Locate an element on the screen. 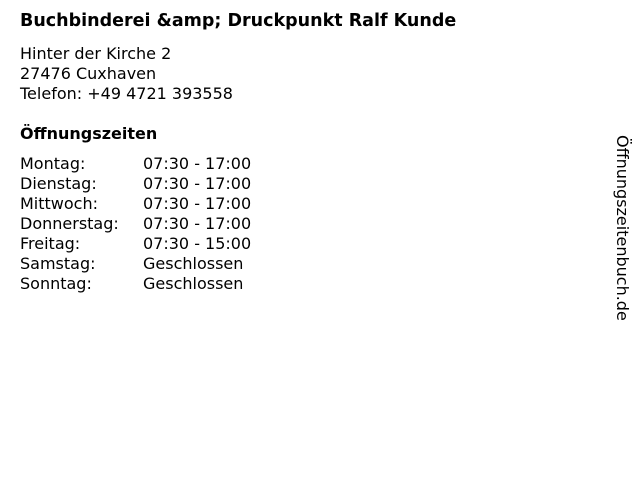 The image size is (640, 480). phone: Telefon: +49 4721 393558 is located at coordinates (126, 93).